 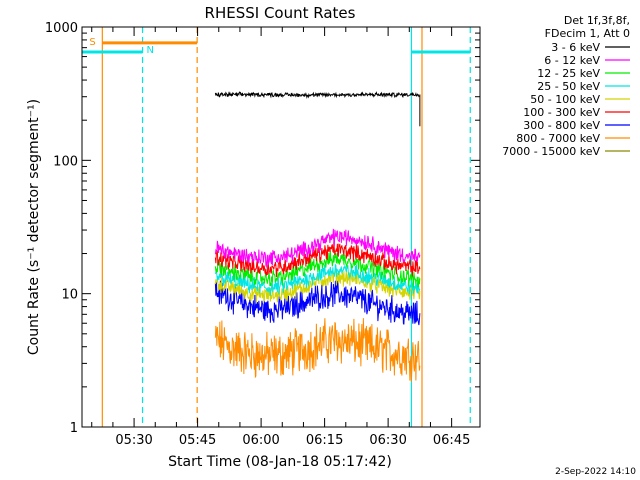 What do you see at coordinates (74, 428) in the screenshot?
I see `y-tick-label: 1` at bounding box center [74, 428].